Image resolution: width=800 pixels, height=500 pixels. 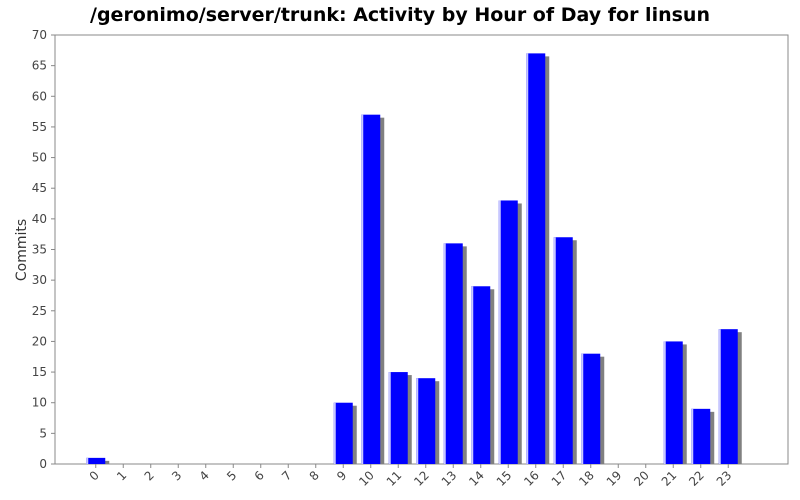 I want to click on x-tick-label: 21, so click(x=669, y=478).